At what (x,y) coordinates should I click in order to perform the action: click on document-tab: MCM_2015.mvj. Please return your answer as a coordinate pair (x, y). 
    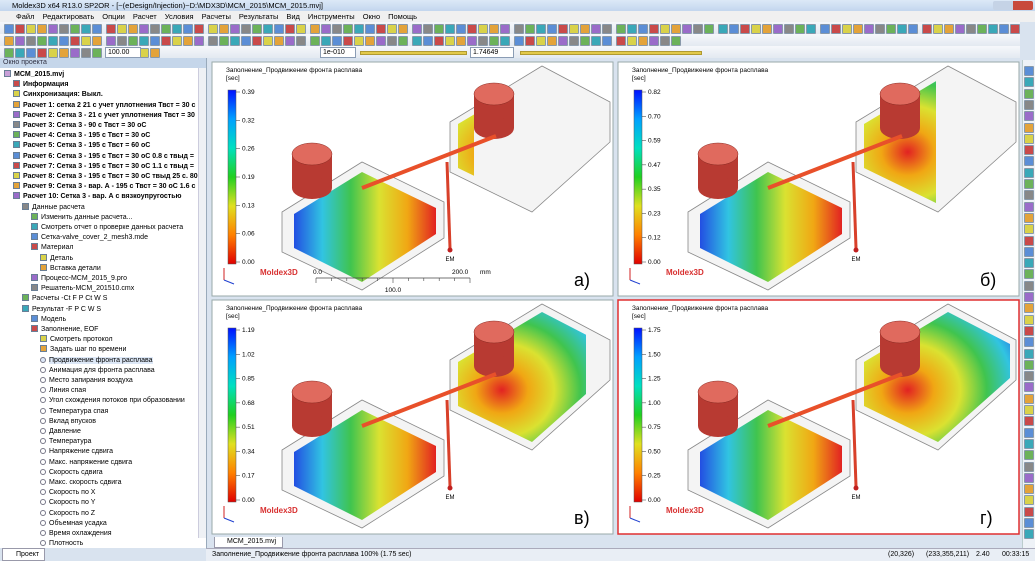
    Looking at the image, I should click on (249, 542).